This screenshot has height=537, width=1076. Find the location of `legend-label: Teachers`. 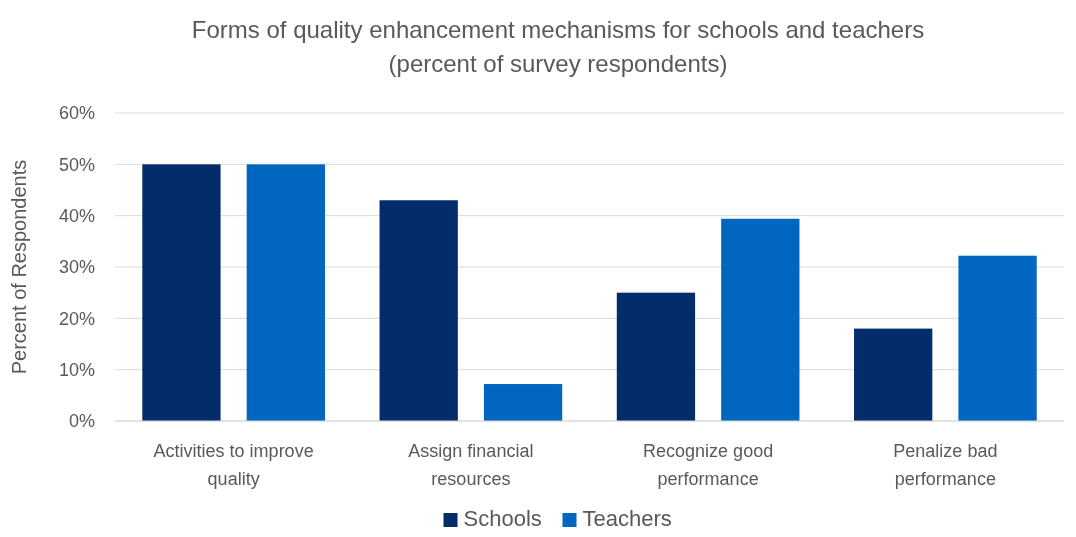

legend-label: Teachers is located at coordinates (627, 518).